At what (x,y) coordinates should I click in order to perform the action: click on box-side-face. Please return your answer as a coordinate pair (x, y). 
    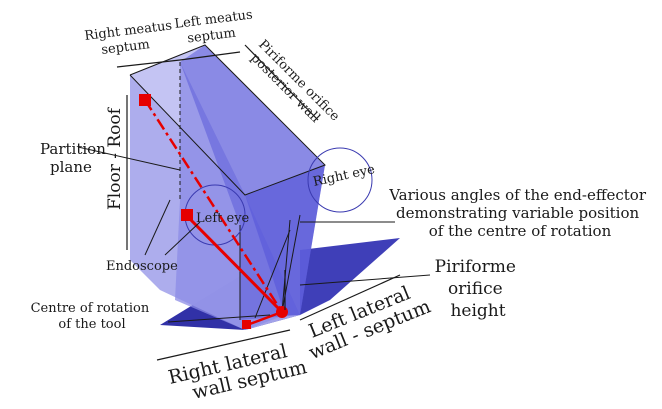
    Looking at the image, I should click on (252, 182).